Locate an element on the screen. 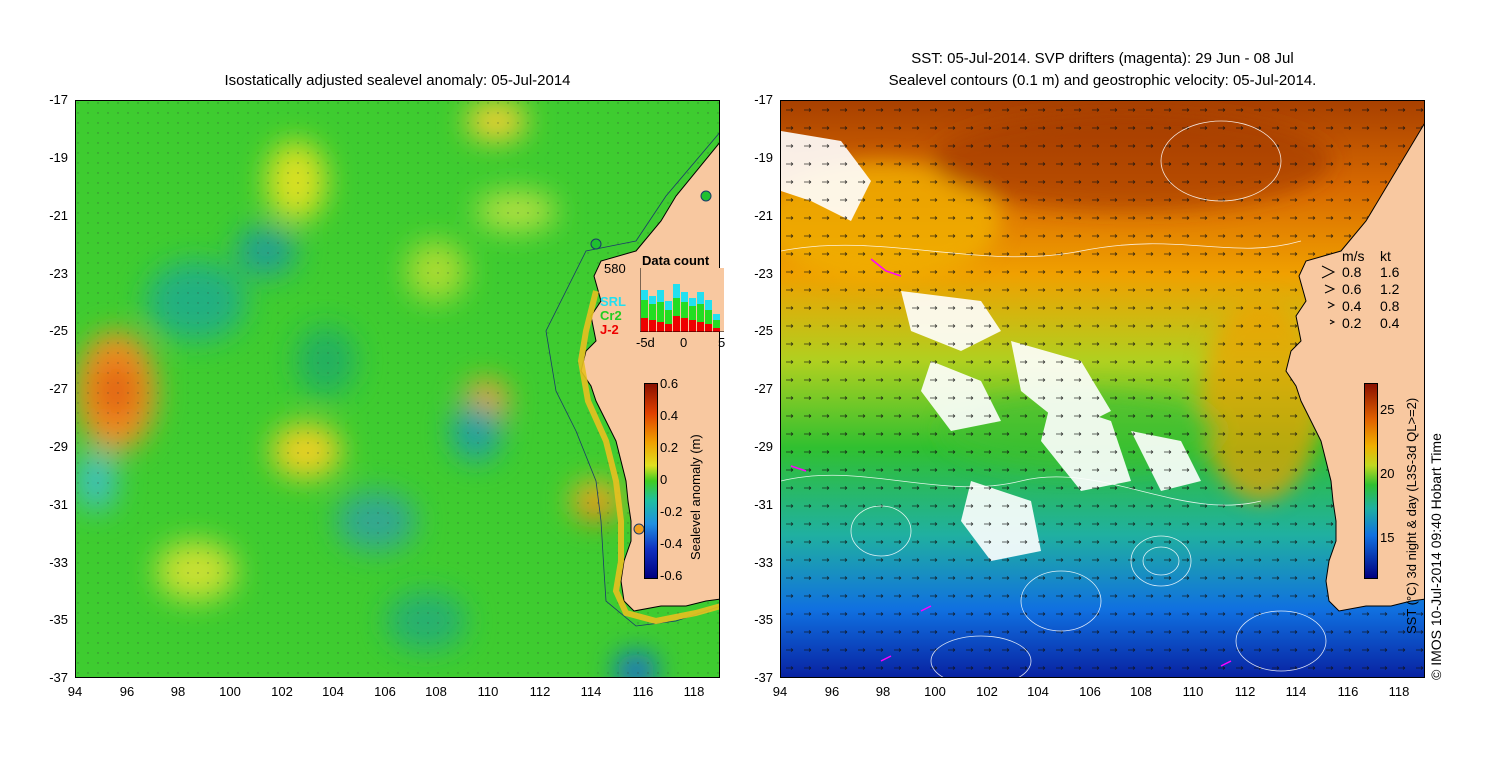 The image size is (1500, 780). data-count-xtick: 0 is located at coordinates (684, 342).